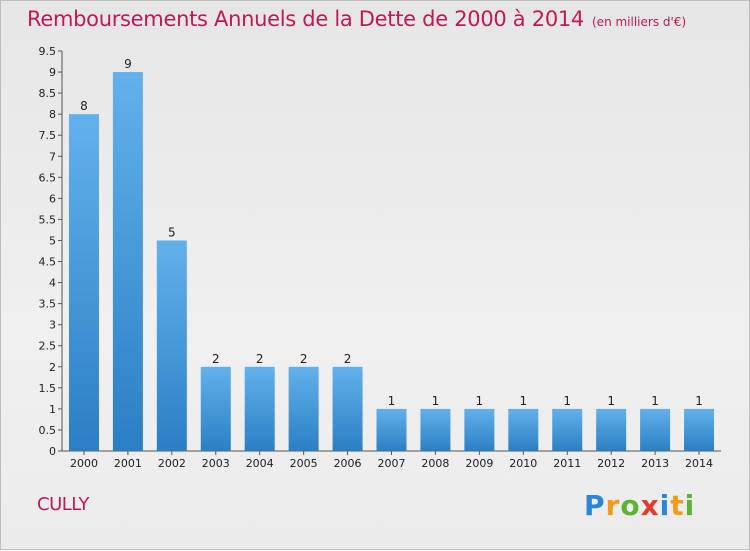  What do you see at coordinates (630, 505) in the screenshot?
I see `logo-letter: o` at bounding box center [630, 505].